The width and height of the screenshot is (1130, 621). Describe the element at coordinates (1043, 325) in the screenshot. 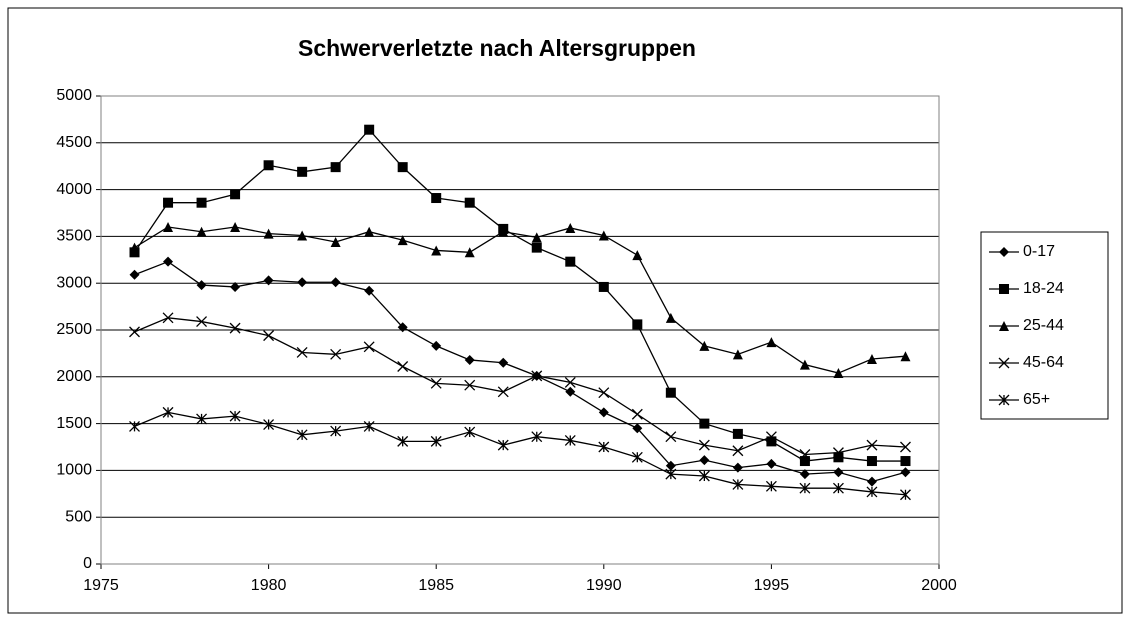

I see `legend-label: 25-44` at that location.